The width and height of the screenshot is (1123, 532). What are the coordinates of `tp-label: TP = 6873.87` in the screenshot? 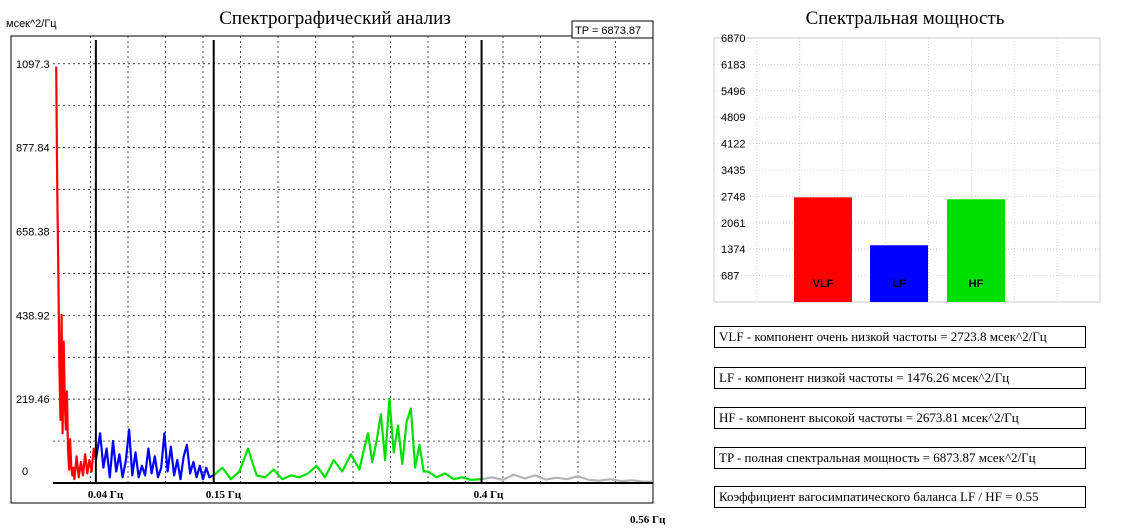 It's located at (608, 31).